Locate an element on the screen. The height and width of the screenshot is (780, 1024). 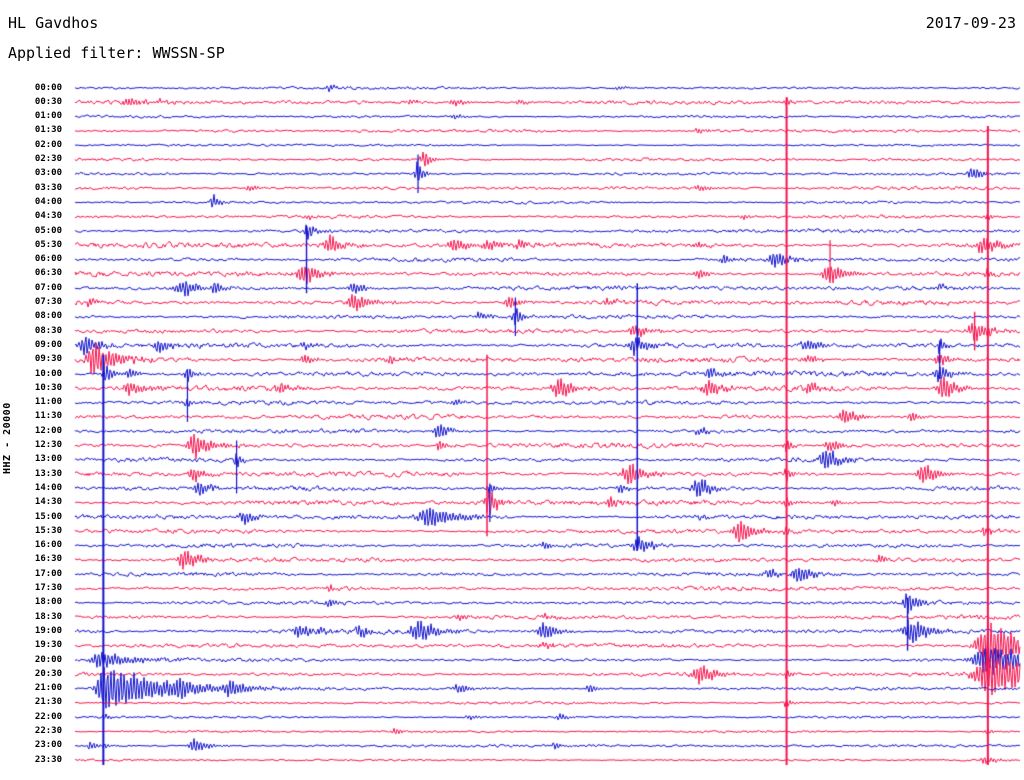
time-label: 06:00 is located at coordinates (48, 259).